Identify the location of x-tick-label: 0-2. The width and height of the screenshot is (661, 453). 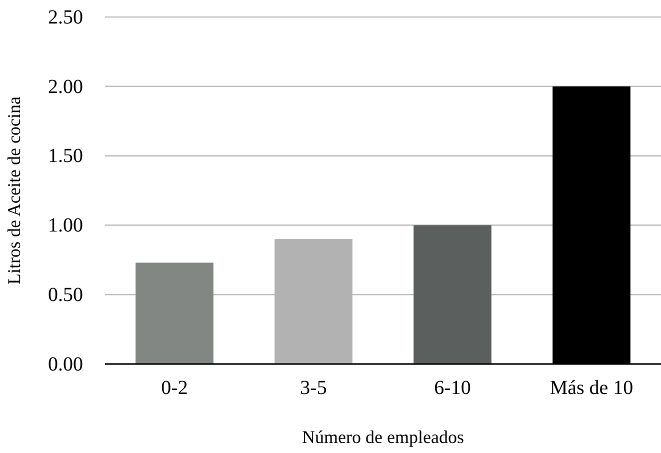
(174, 388).